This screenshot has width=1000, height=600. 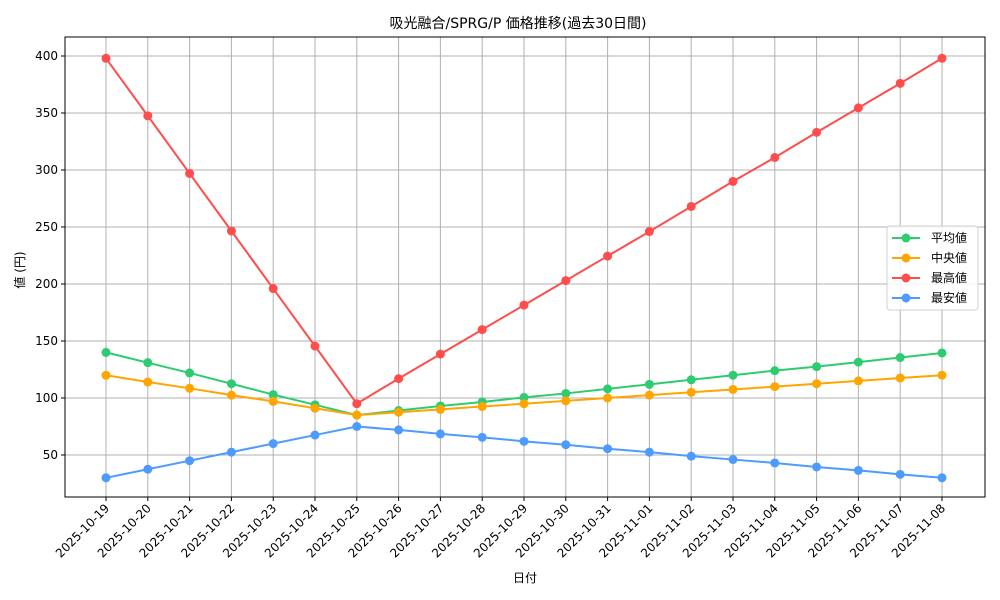 I want to click on y-tick-label: 250, so click(x=46, y=227).